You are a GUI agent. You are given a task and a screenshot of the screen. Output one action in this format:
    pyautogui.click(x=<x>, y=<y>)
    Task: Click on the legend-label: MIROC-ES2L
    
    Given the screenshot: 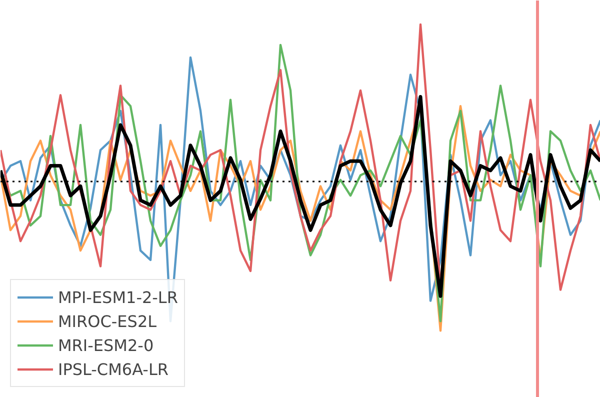 What is the action you would take?
    pyautogui.click(x=107, y=321)
    